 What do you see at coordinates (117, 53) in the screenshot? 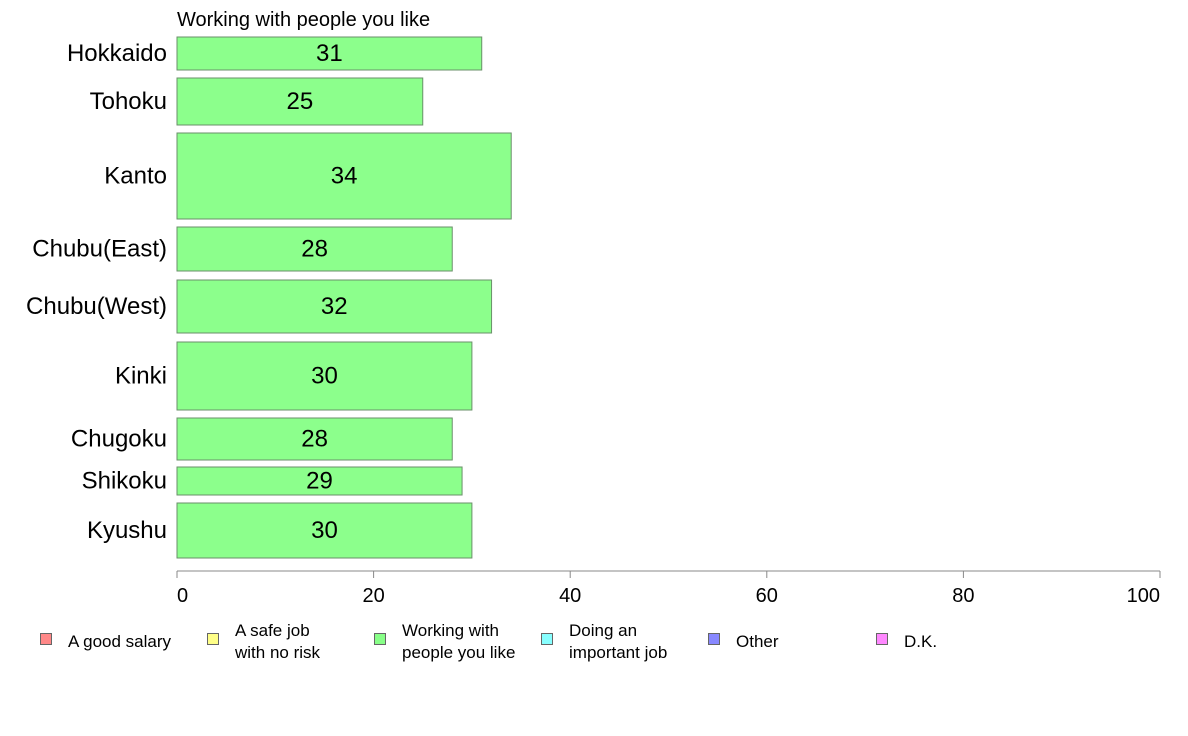
I see `category-label-hokkaido: Hokkaido` at bounding box center [117, 53].